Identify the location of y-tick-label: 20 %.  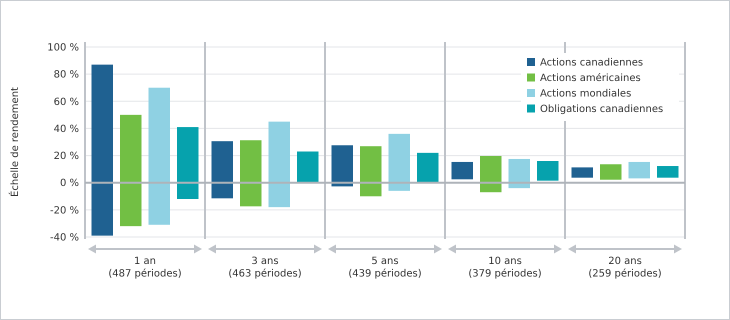
(66, 156).